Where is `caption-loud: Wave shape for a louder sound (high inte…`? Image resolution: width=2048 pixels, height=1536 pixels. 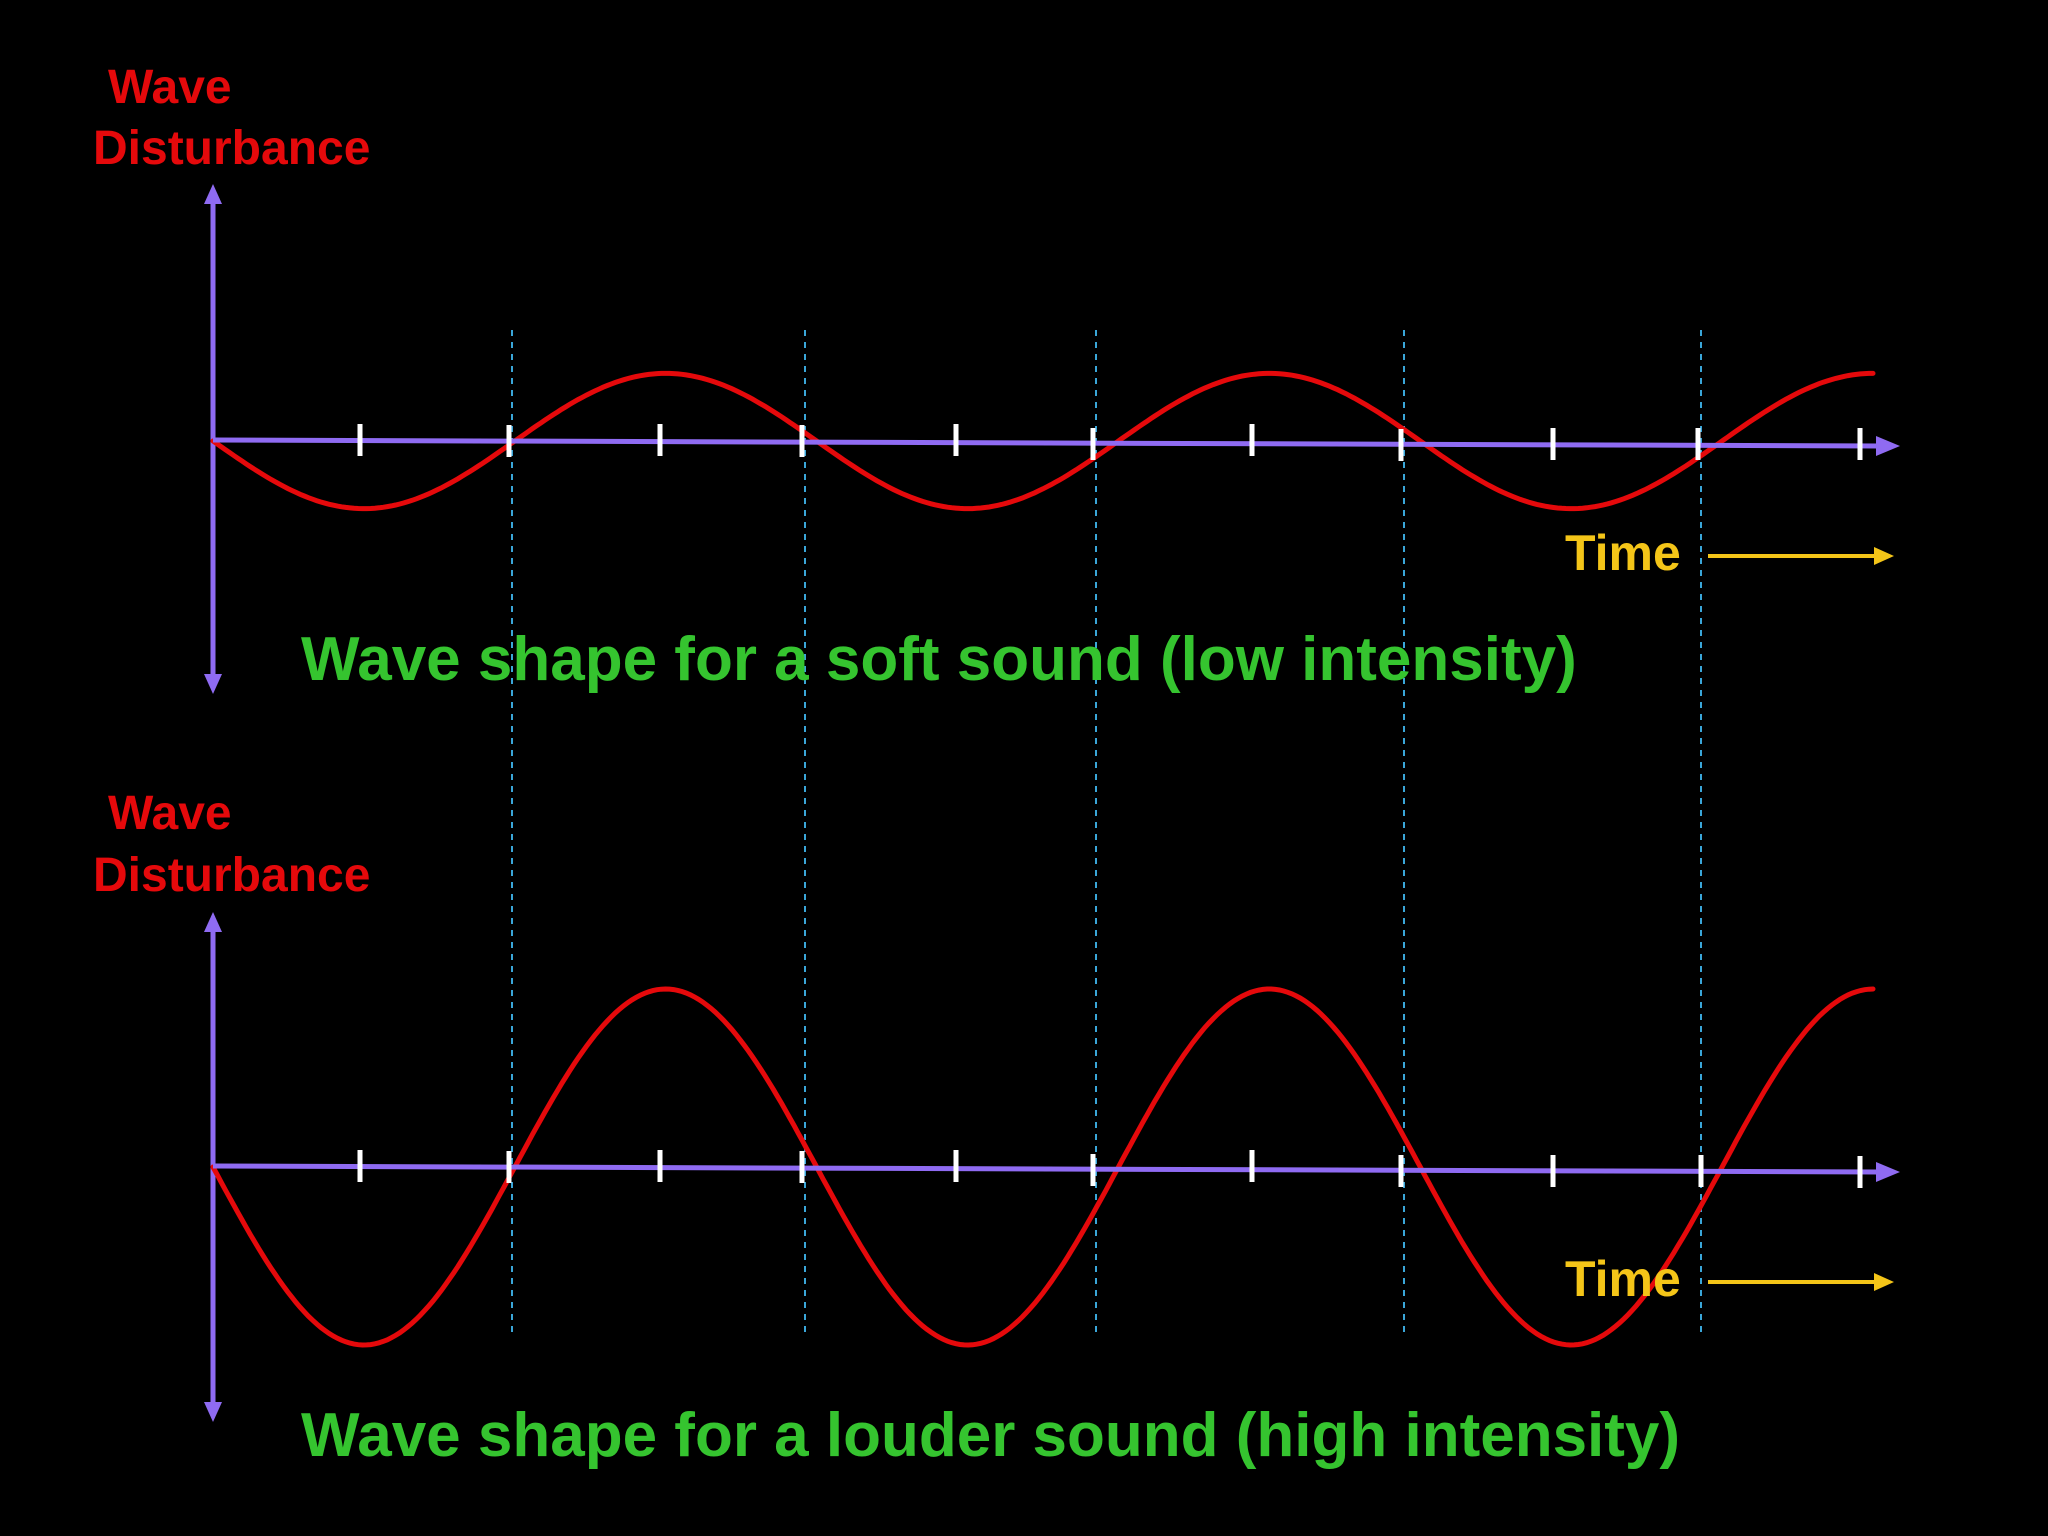 caption-loud: Wave shape for a louder sound (high inte… is located at coordinates (990, 1435).